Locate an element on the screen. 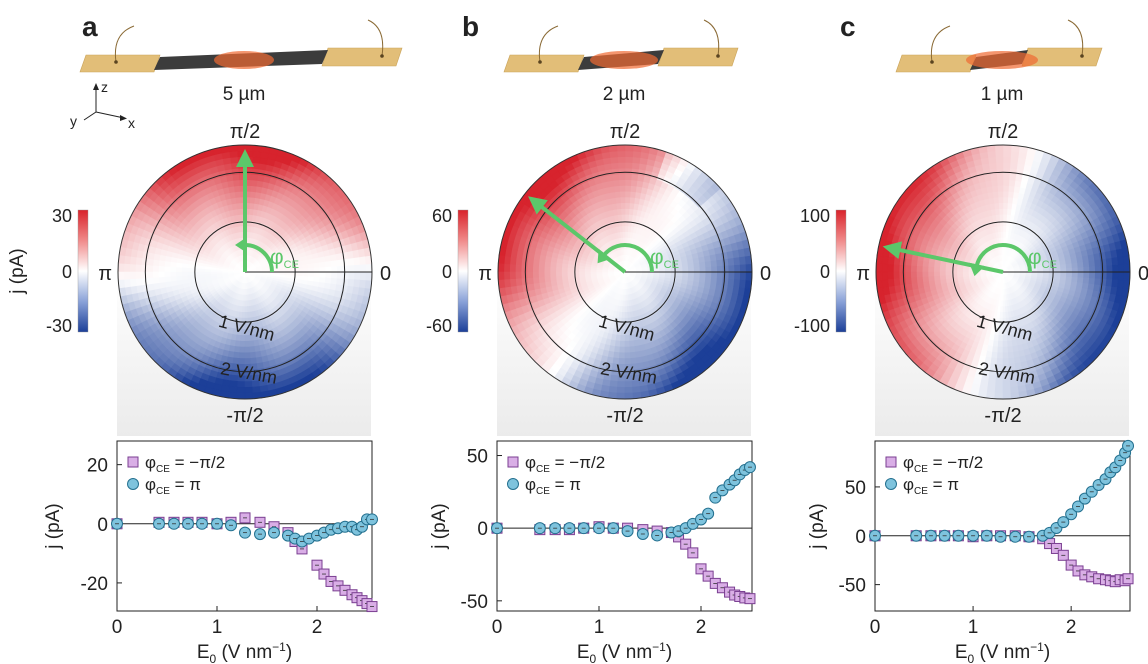  bond-right is located at coordinates (382, 56).